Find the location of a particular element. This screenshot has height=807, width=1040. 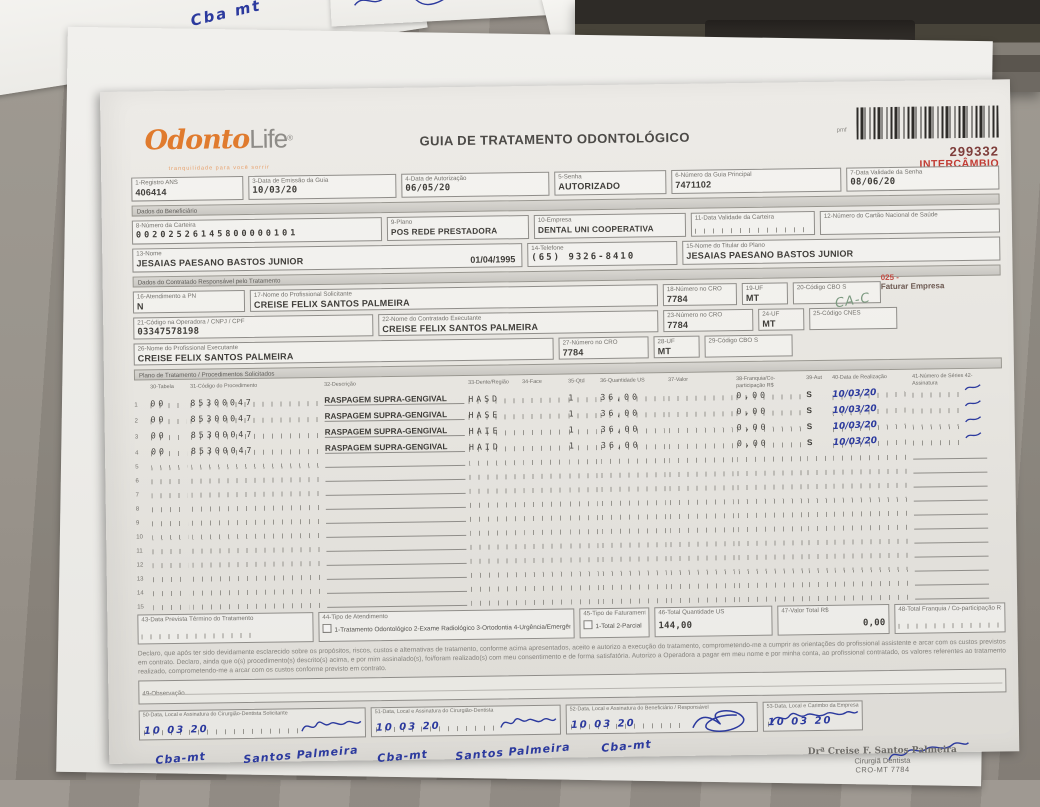

billing-code: 025 - is located at coordinates (889, 277).